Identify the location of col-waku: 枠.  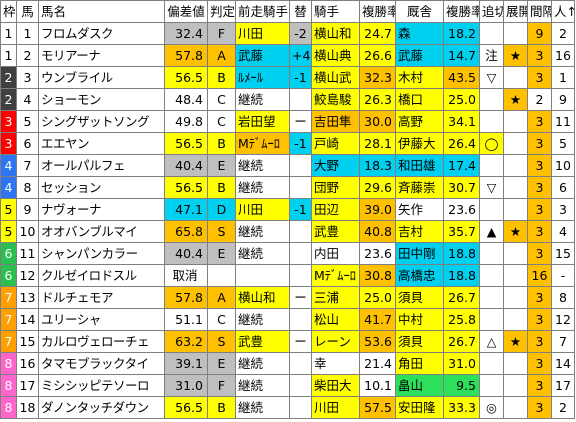
(8, 11).